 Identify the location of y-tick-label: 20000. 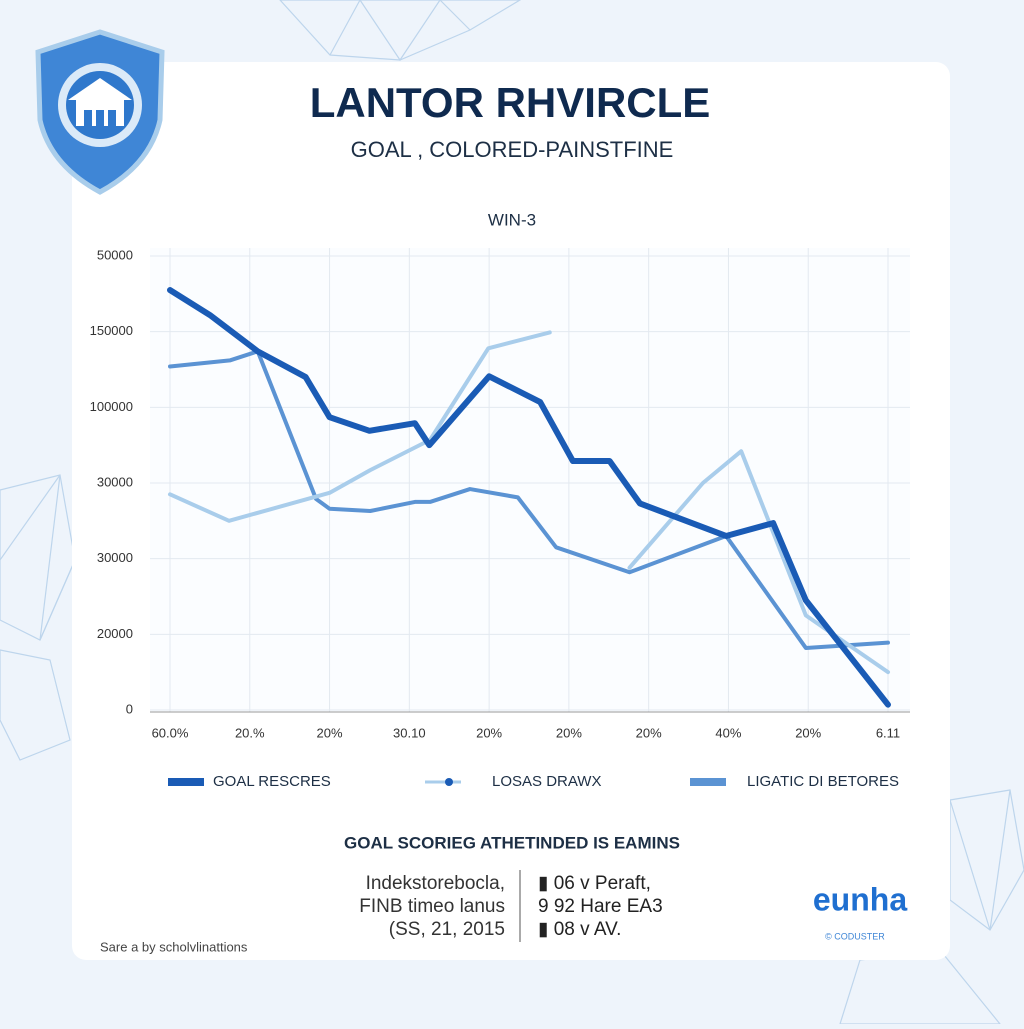
(115, 633).